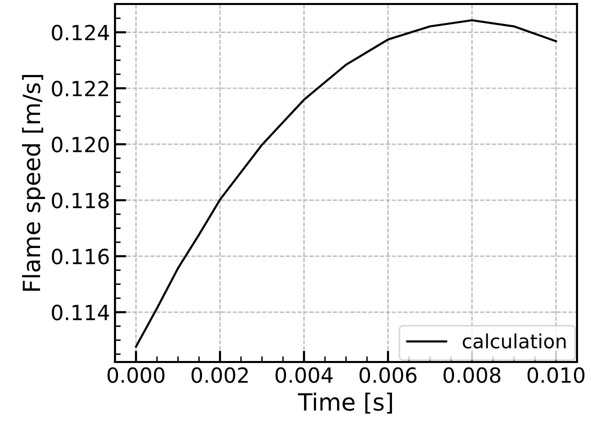  What do you see at coordinates (80, 88) in the screenshot?
I see `y-tick-label: 0.122` at bounding box center [80, 88].